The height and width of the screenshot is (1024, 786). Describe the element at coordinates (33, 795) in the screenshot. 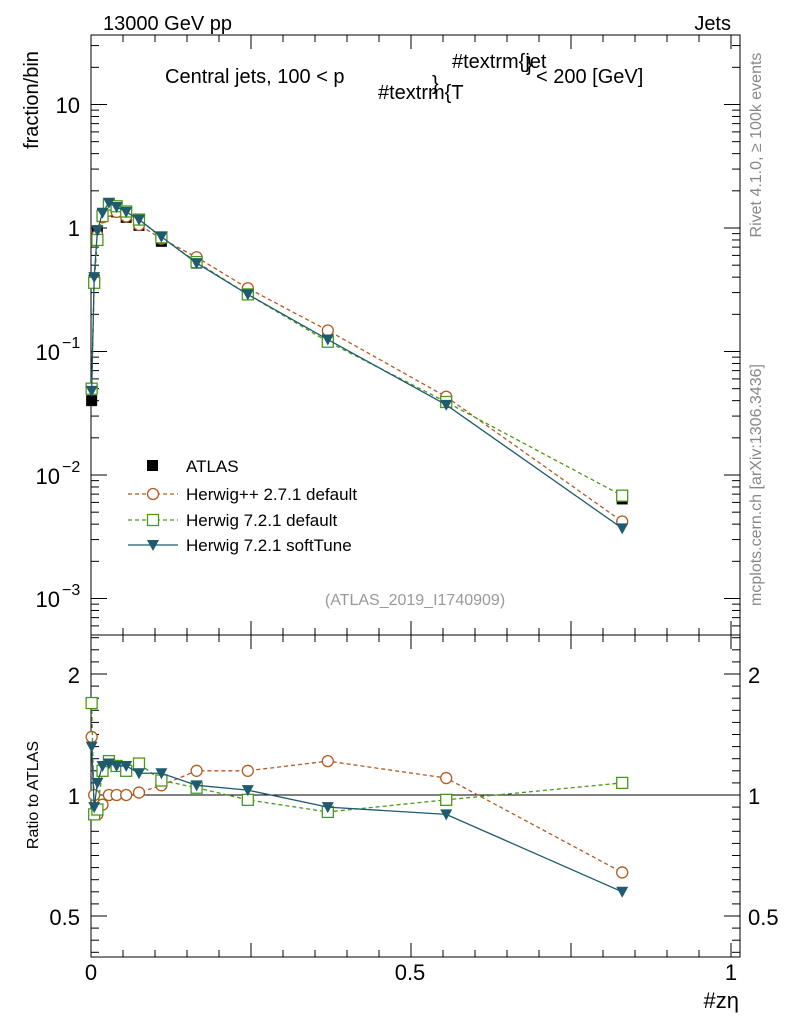

I see `ratio-y-axis-label: Ratio to ATLAS` at that location.